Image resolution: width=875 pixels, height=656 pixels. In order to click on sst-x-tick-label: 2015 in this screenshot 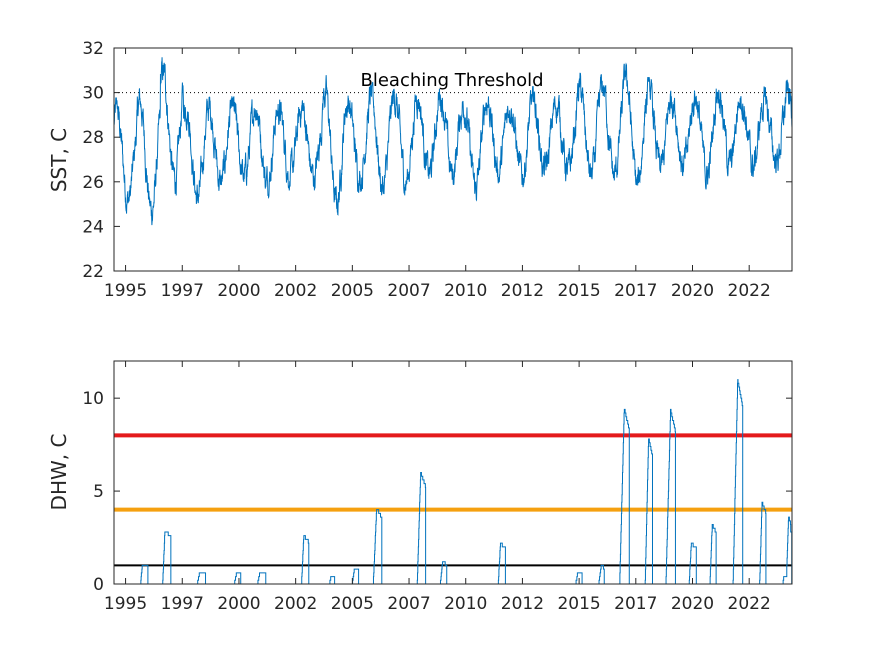, I will do `click(578, 291)`.